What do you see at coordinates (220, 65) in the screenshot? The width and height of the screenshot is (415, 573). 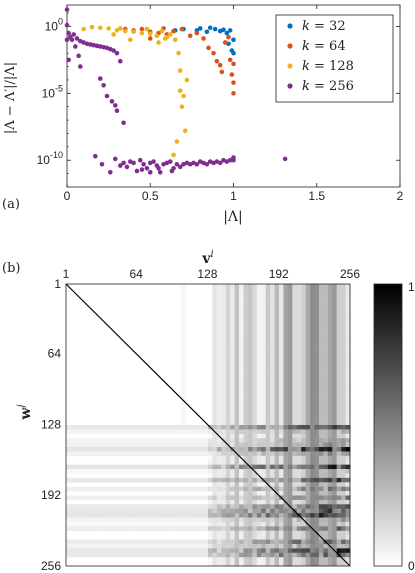 I see `scatter-point-k64` at bounding box center [220, 65].